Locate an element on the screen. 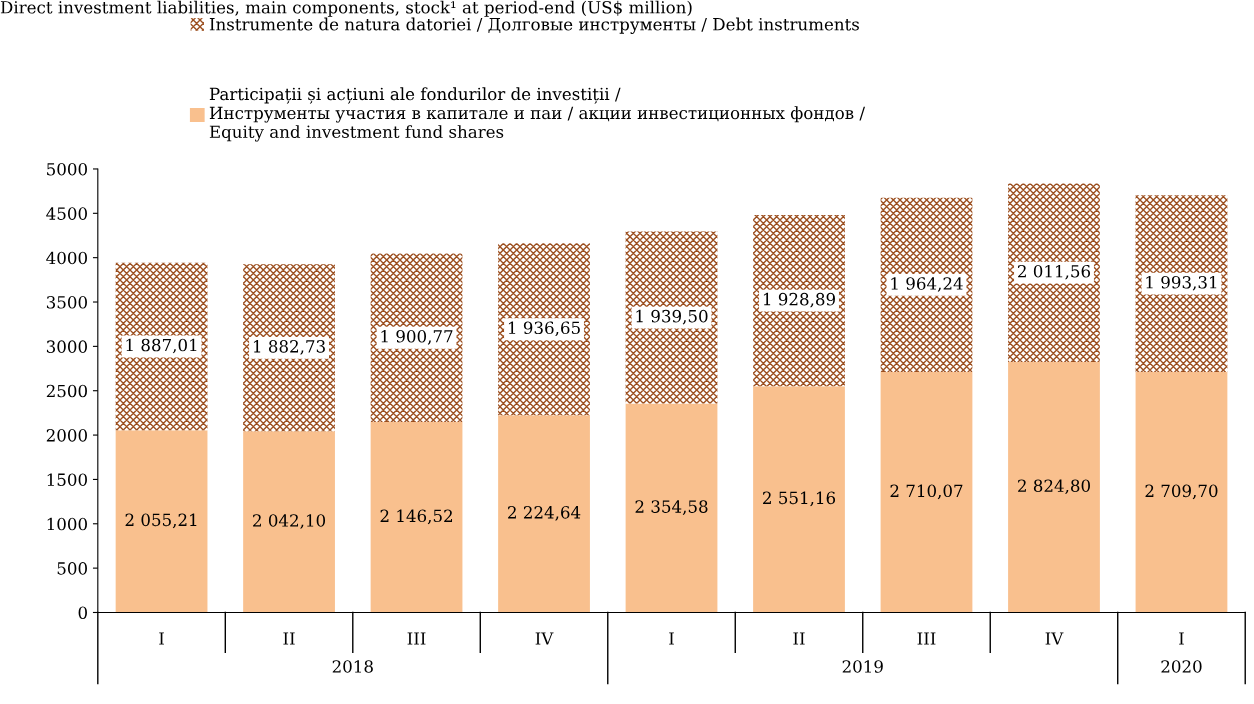  data-label: 2 146,52 is located at coordinates (416, 517).